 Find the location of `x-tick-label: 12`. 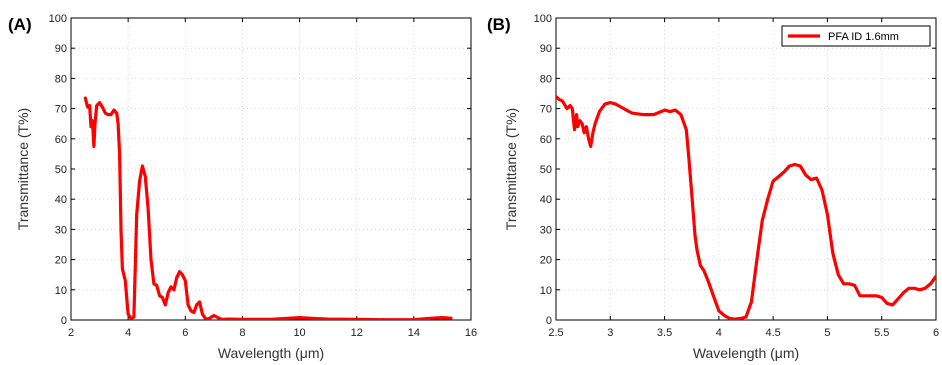

x-tick-label: 12 is located at coordinates (357, 333).